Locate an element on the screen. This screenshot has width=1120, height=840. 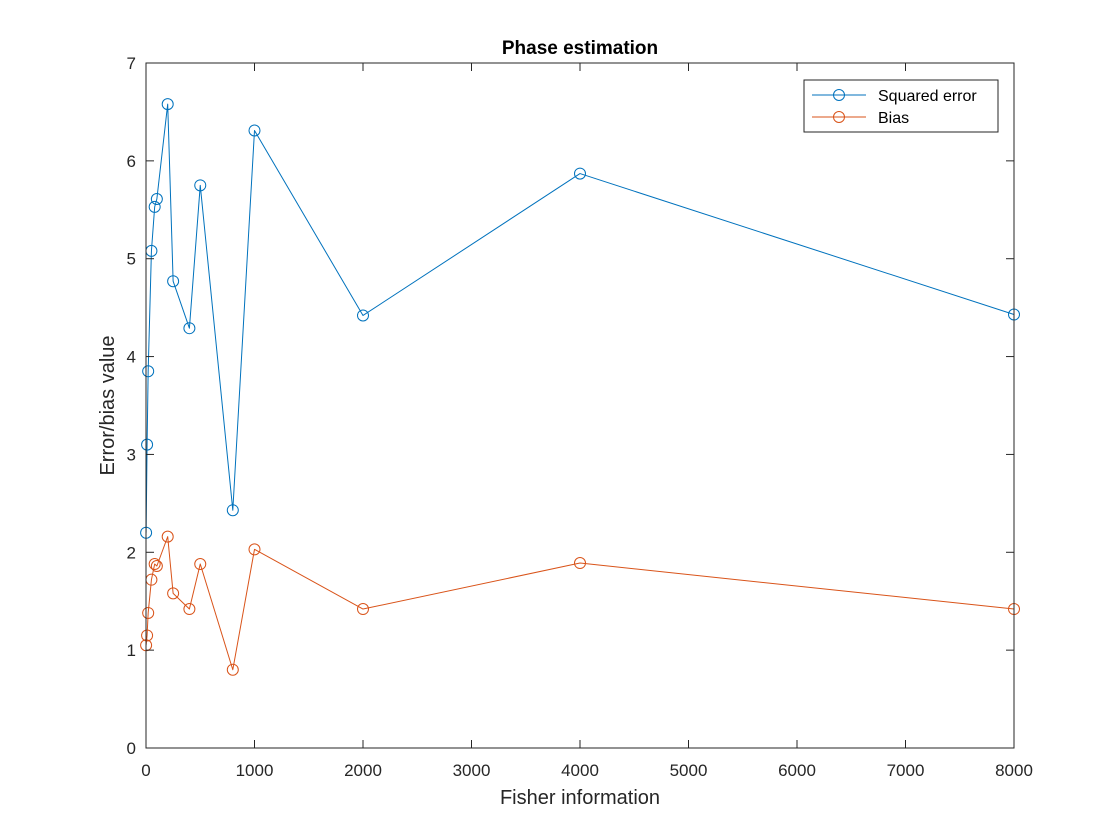
legend-box is located at coordinates (901, 106).